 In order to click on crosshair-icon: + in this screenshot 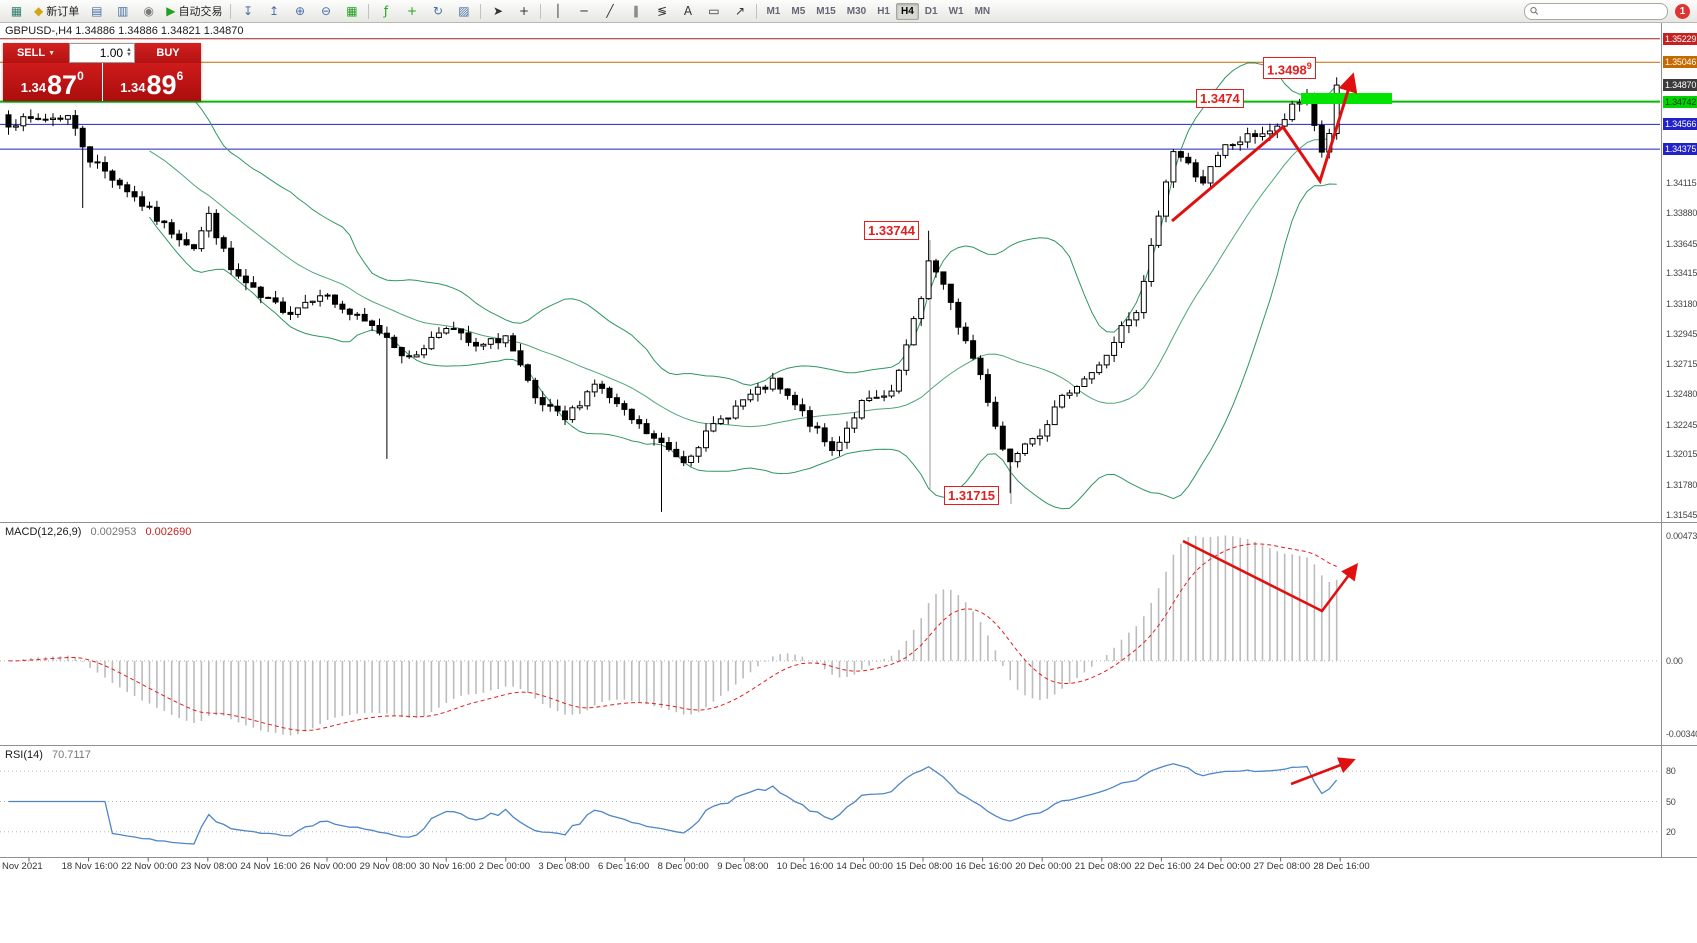, I will do `click(523, 11)`.